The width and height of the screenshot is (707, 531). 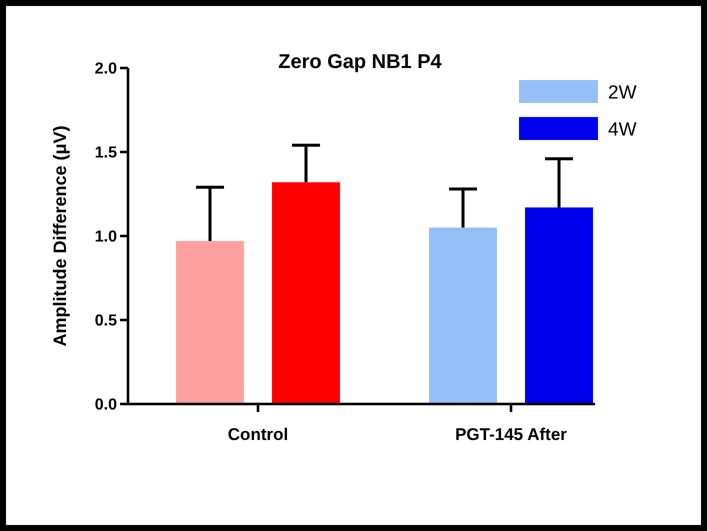 I want to click on chart-title: Zero Gap NB1 P4, so click(x=360, y=62).